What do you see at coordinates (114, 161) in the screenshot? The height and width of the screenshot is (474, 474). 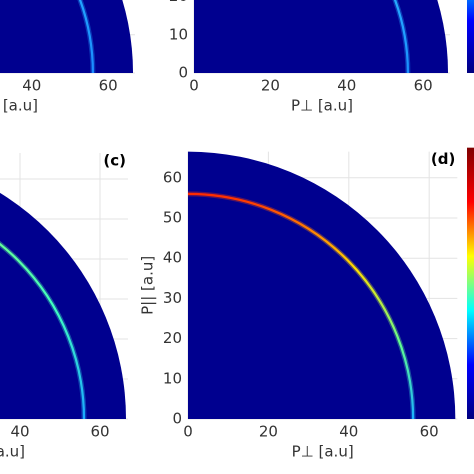 I see `panel-label: (c)` at bounding box center [114, 161].